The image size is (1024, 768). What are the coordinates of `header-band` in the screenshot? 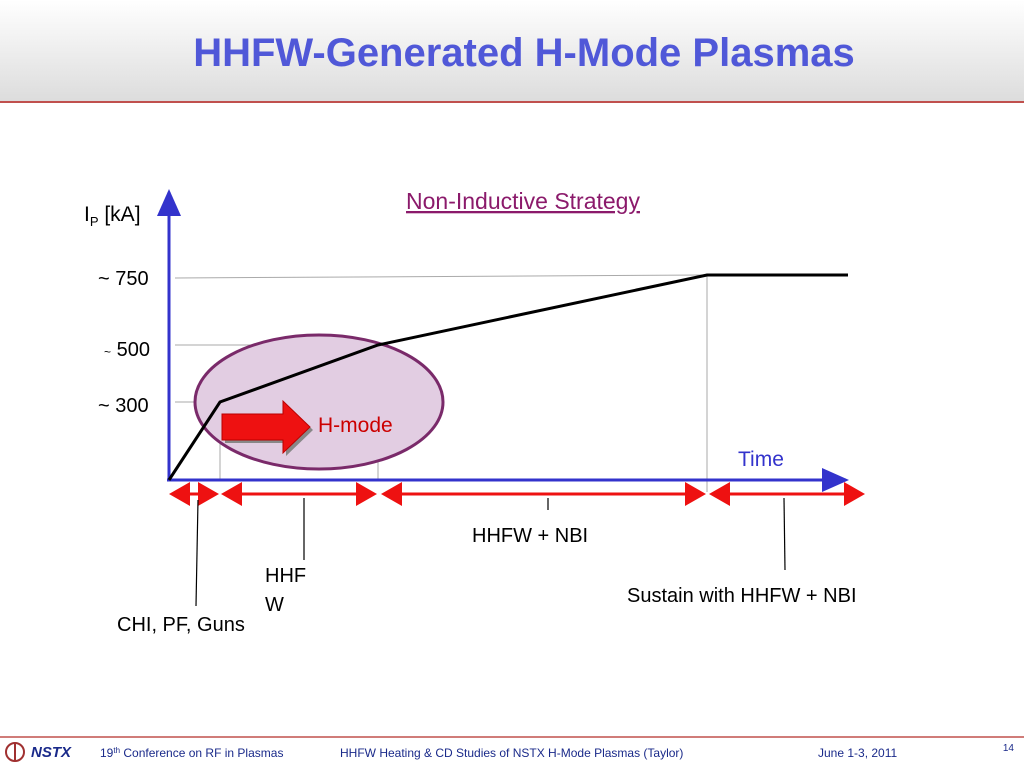 It's located at (512, 51).